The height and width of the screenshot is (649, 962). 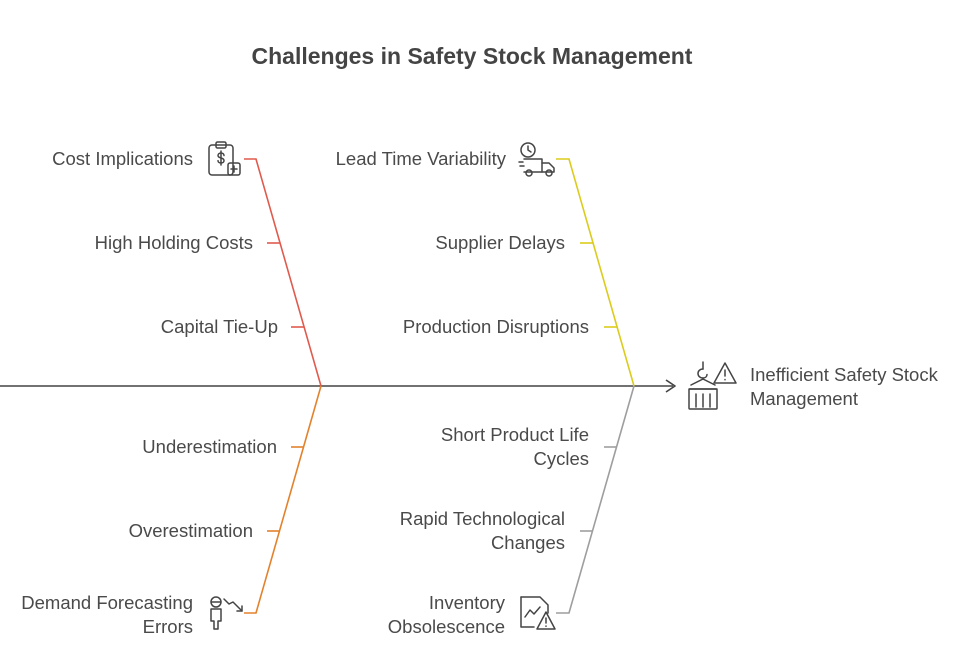 What do you see at coordinates (467, 602) in the screenshot?
I see `category-label-obsolescence-line1: Inventory` at bounding box center [467, 602].